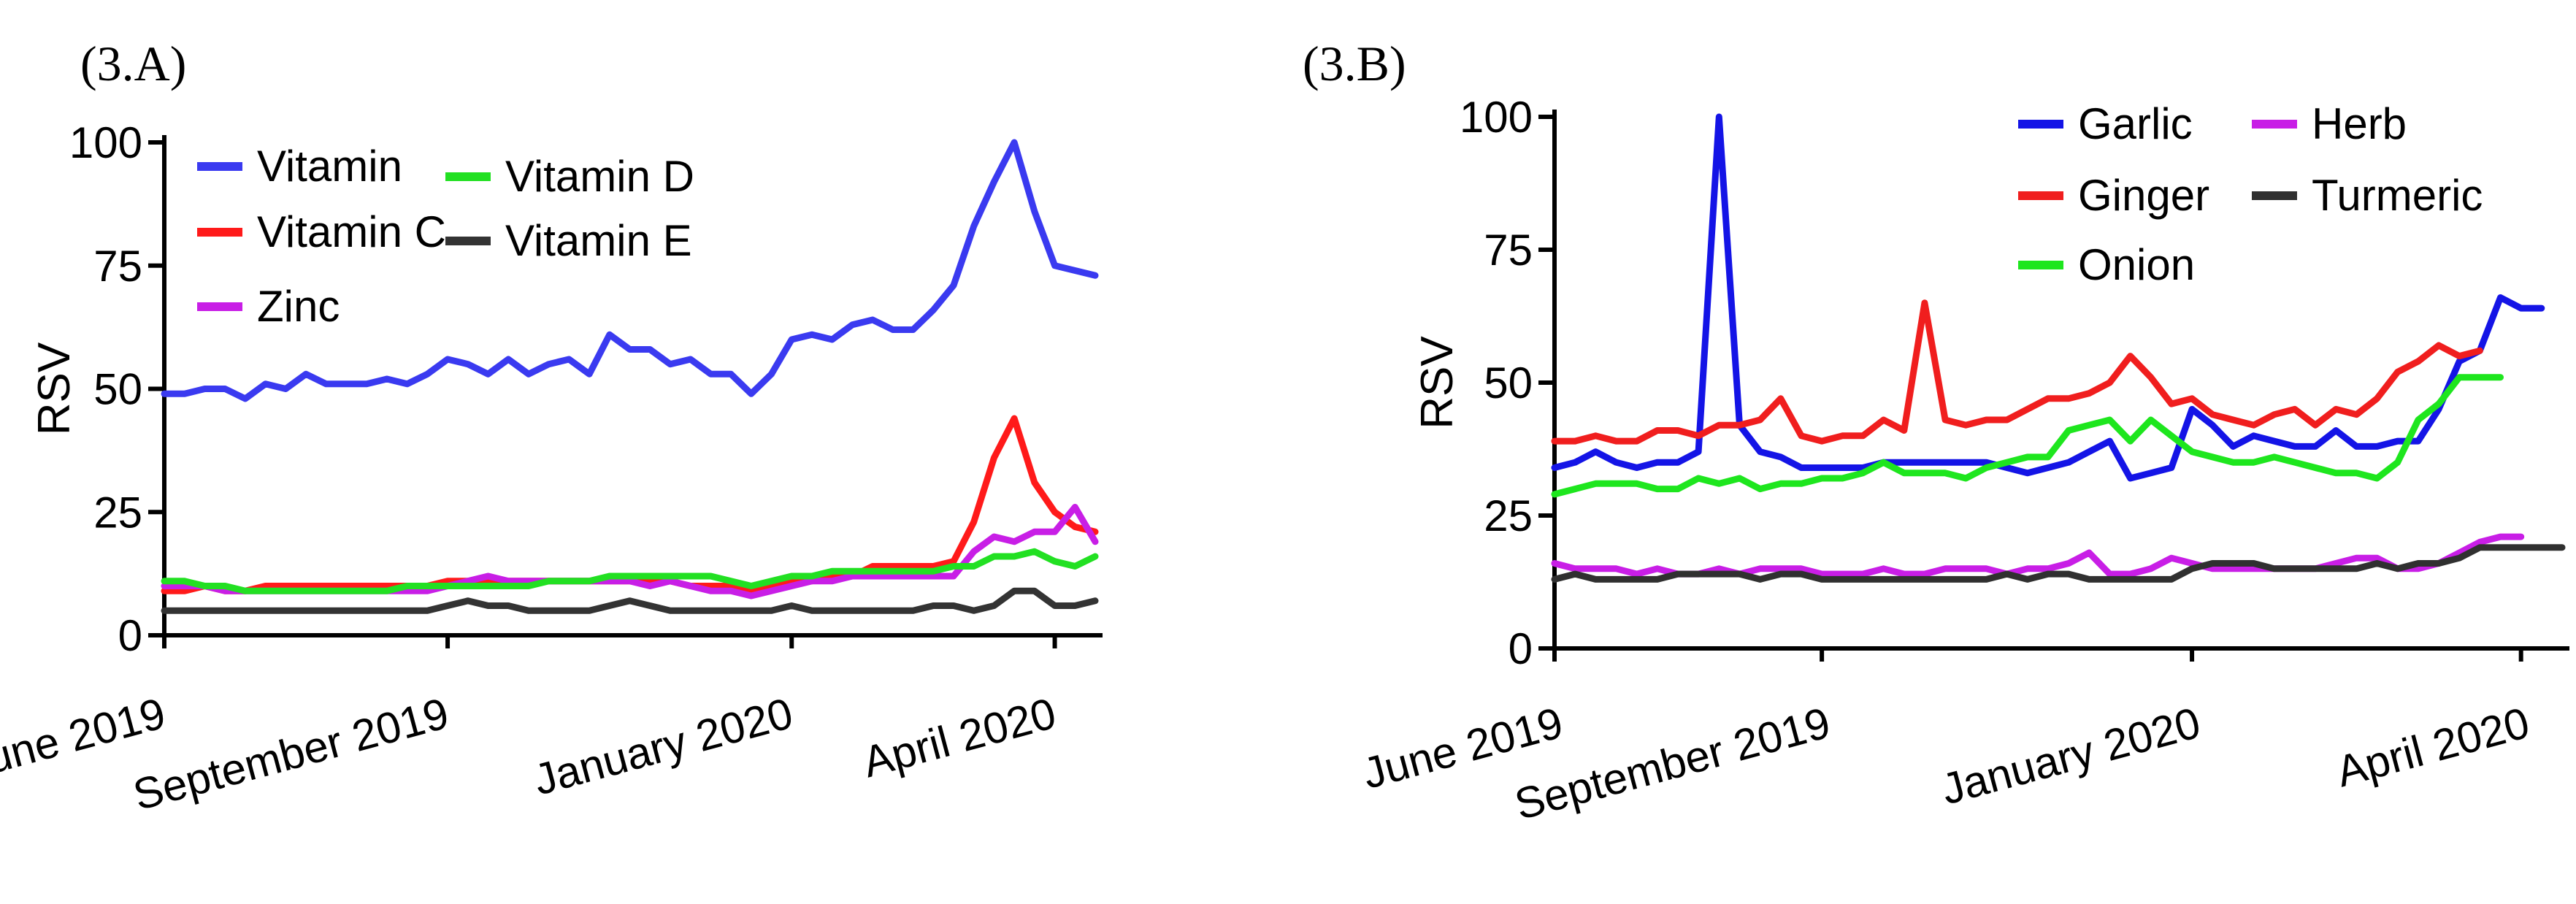 The height and width of the screenshot is (904, 2576). What do you see at coordinates (2135, 123) in the screenshot?
I see `legend-label: Garlic` at bounding box center [2135, 123].